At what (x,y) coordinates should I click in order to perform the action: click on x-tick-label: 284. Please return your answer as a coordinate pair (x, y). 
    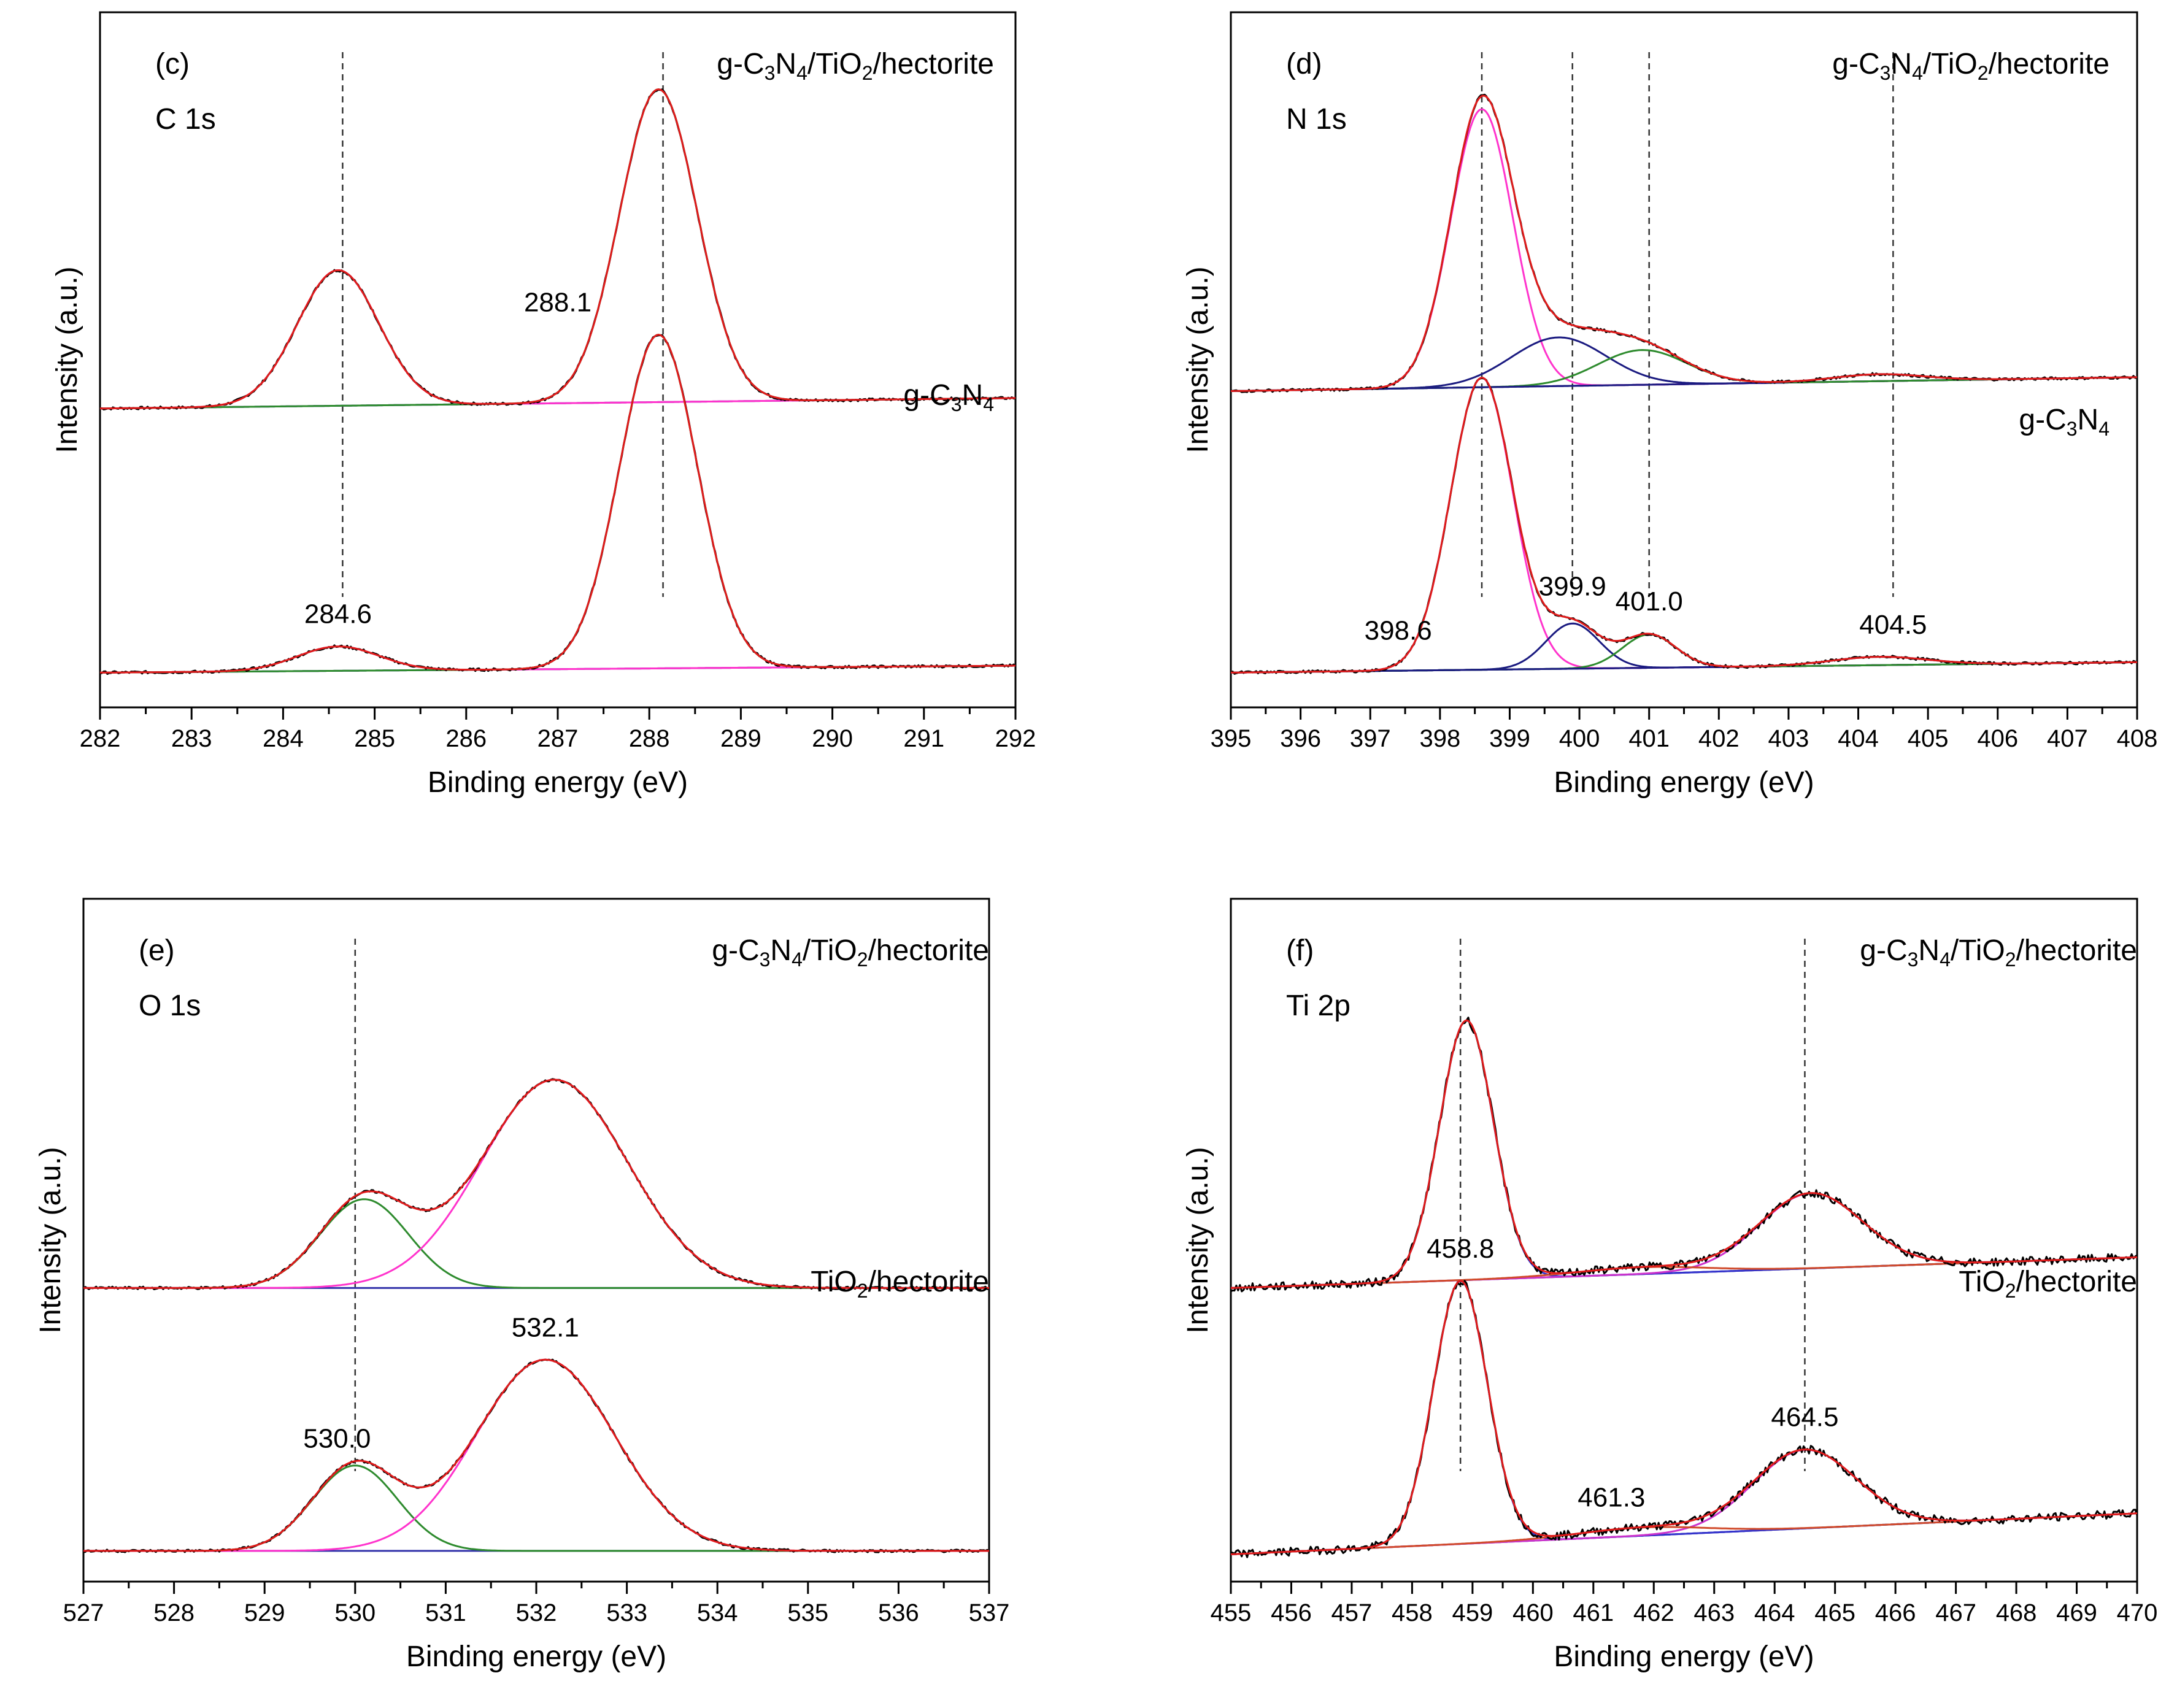
    Looking at the image, I should click on (283, 738).